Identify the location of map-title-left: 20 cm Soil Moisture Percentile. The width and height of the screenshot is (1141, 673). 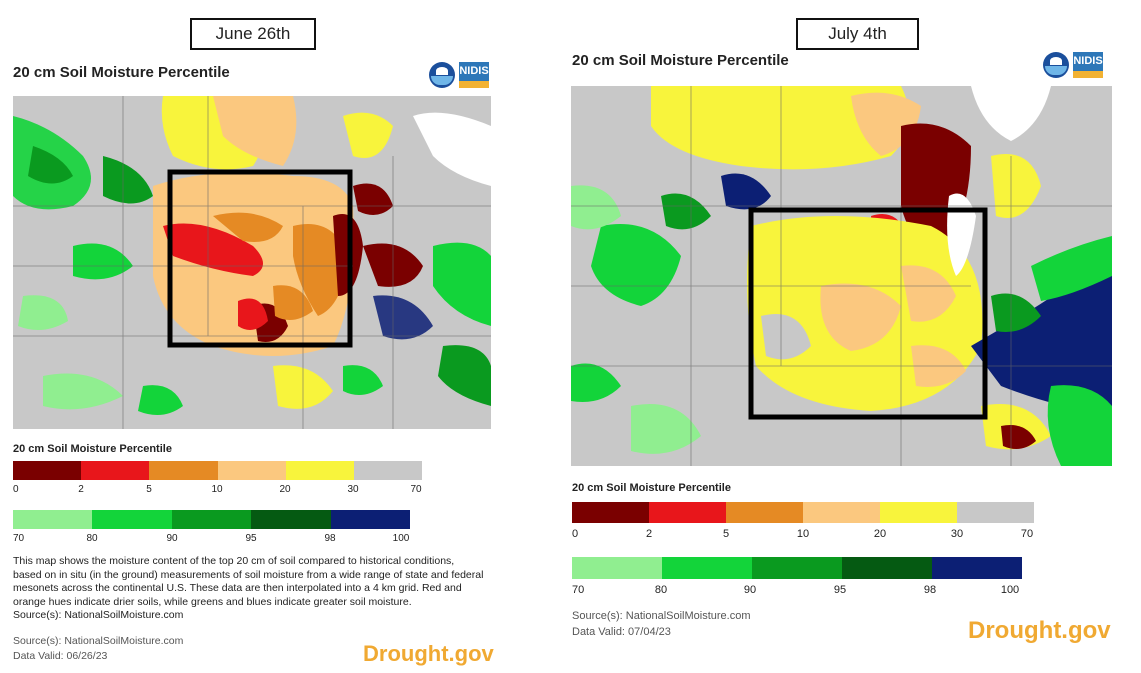
(121, 72).